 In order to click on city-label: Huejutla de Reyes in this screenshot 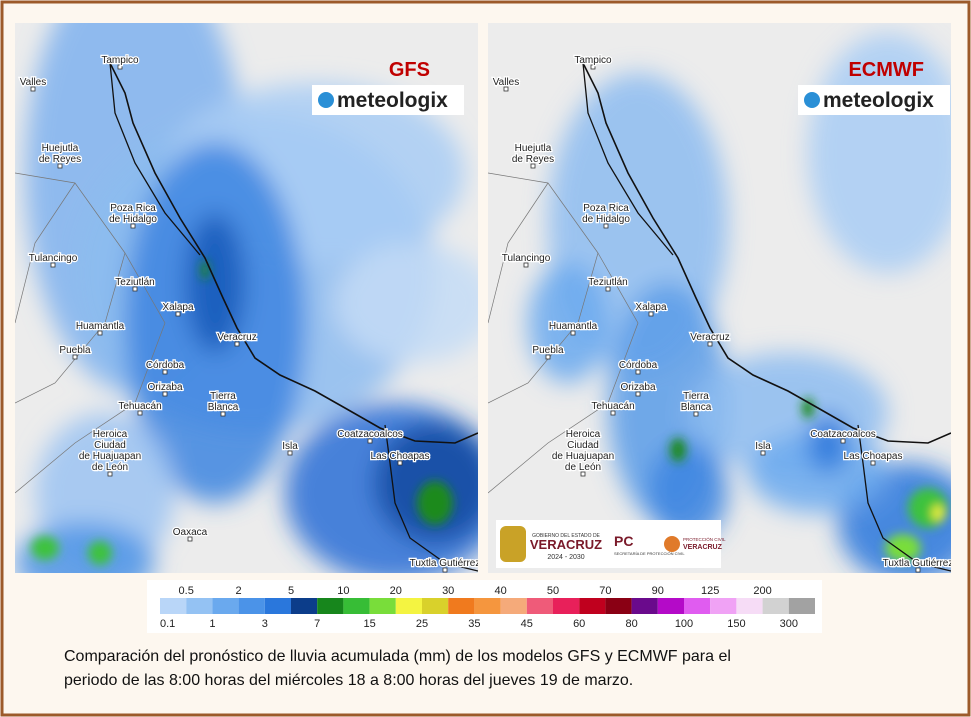, I will do `click(60, 154)`.